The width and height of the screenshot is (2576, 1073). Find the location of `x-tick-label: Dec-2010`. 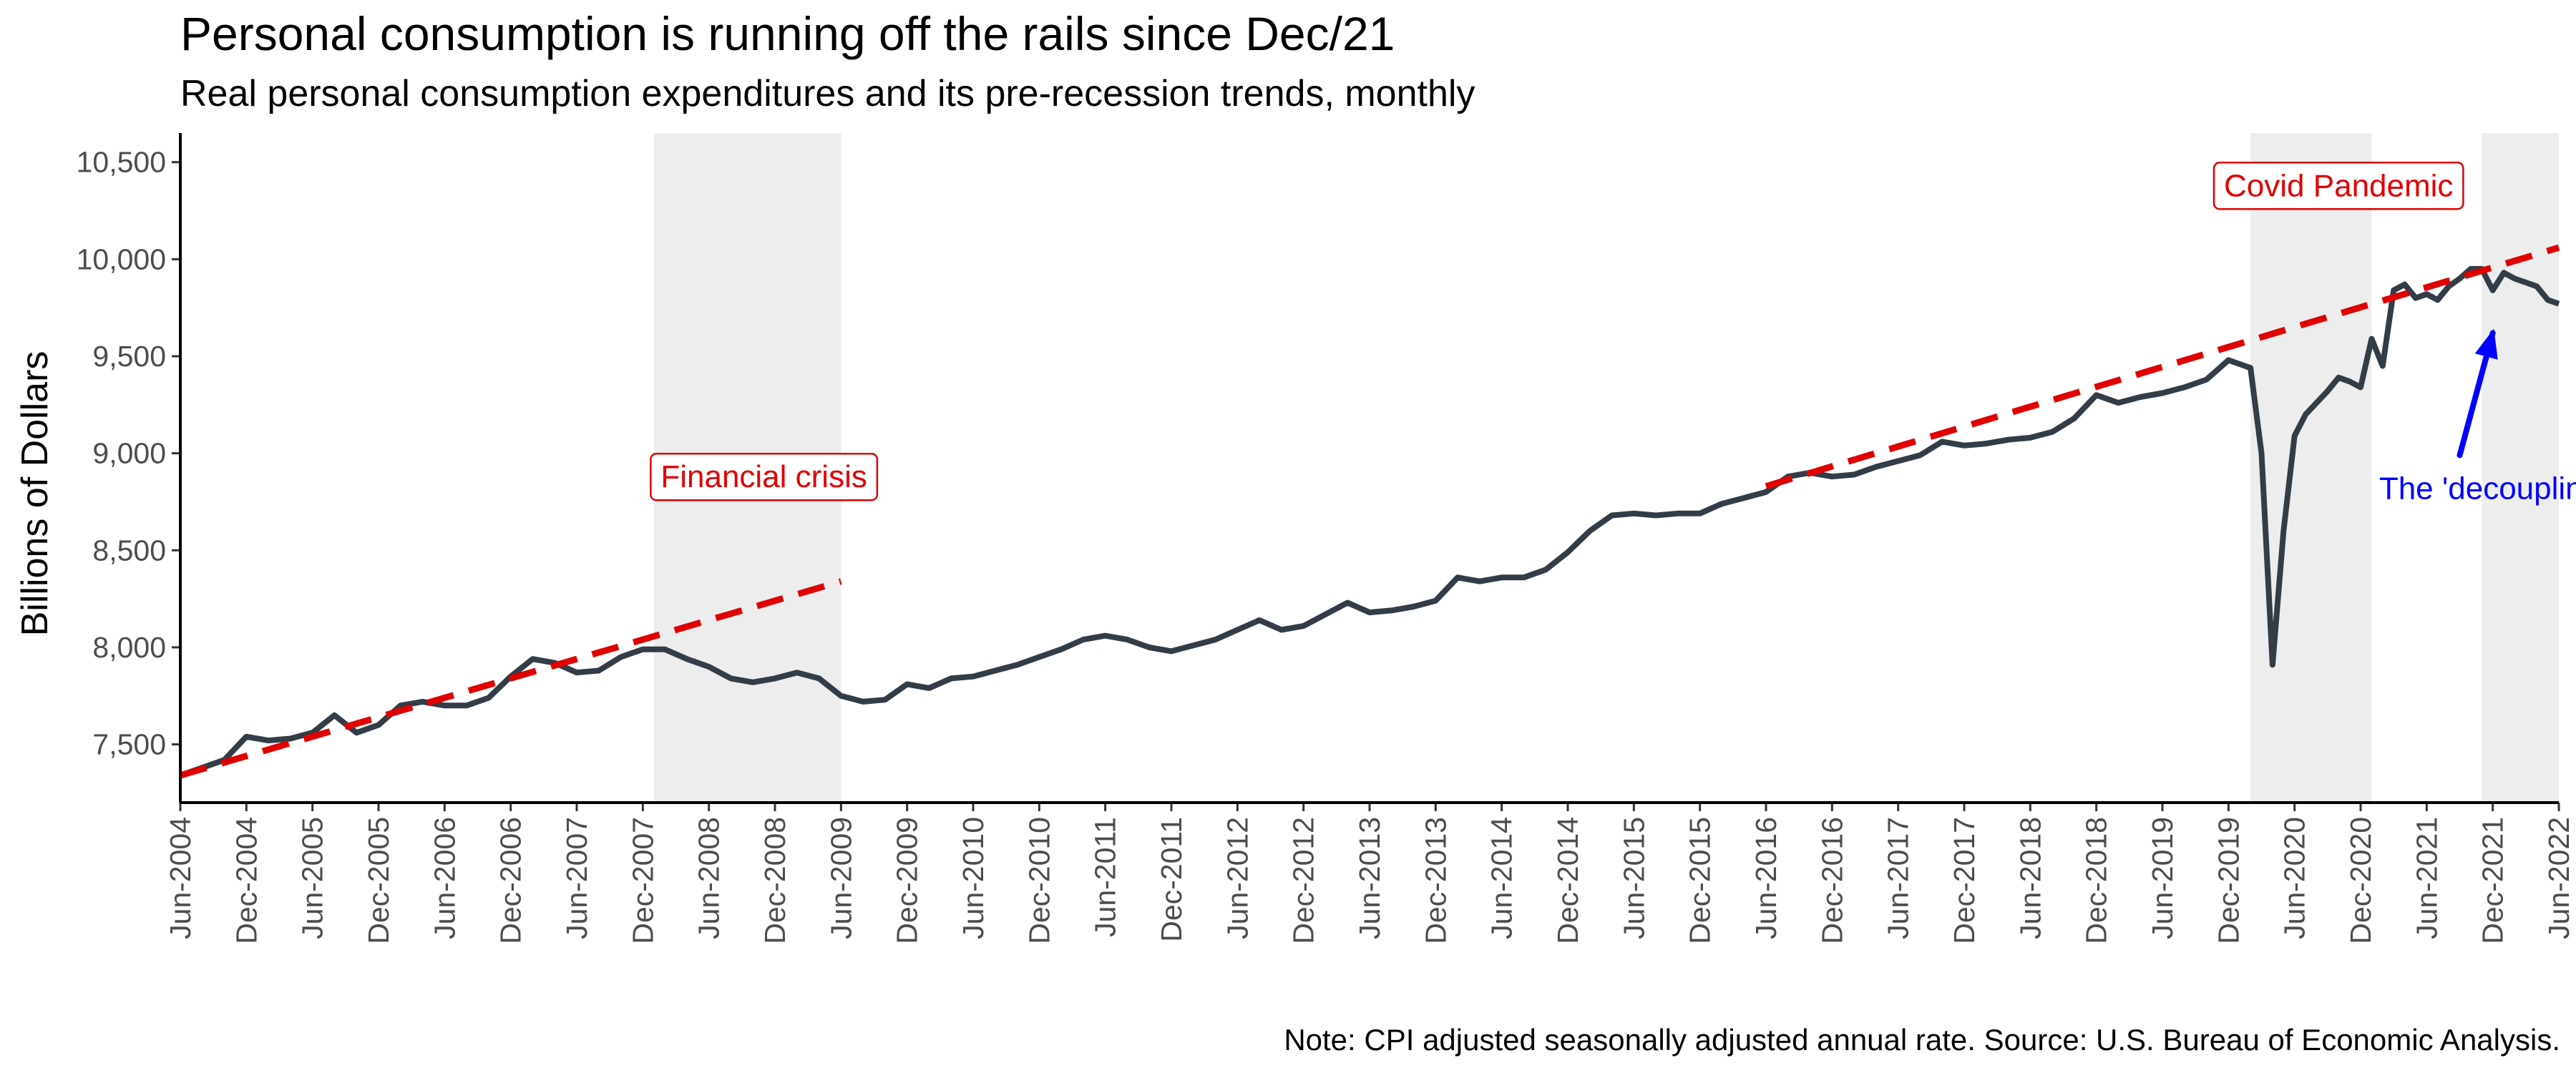

x-tick-label: Dec-2010 is located at coordinates (1039, 880).